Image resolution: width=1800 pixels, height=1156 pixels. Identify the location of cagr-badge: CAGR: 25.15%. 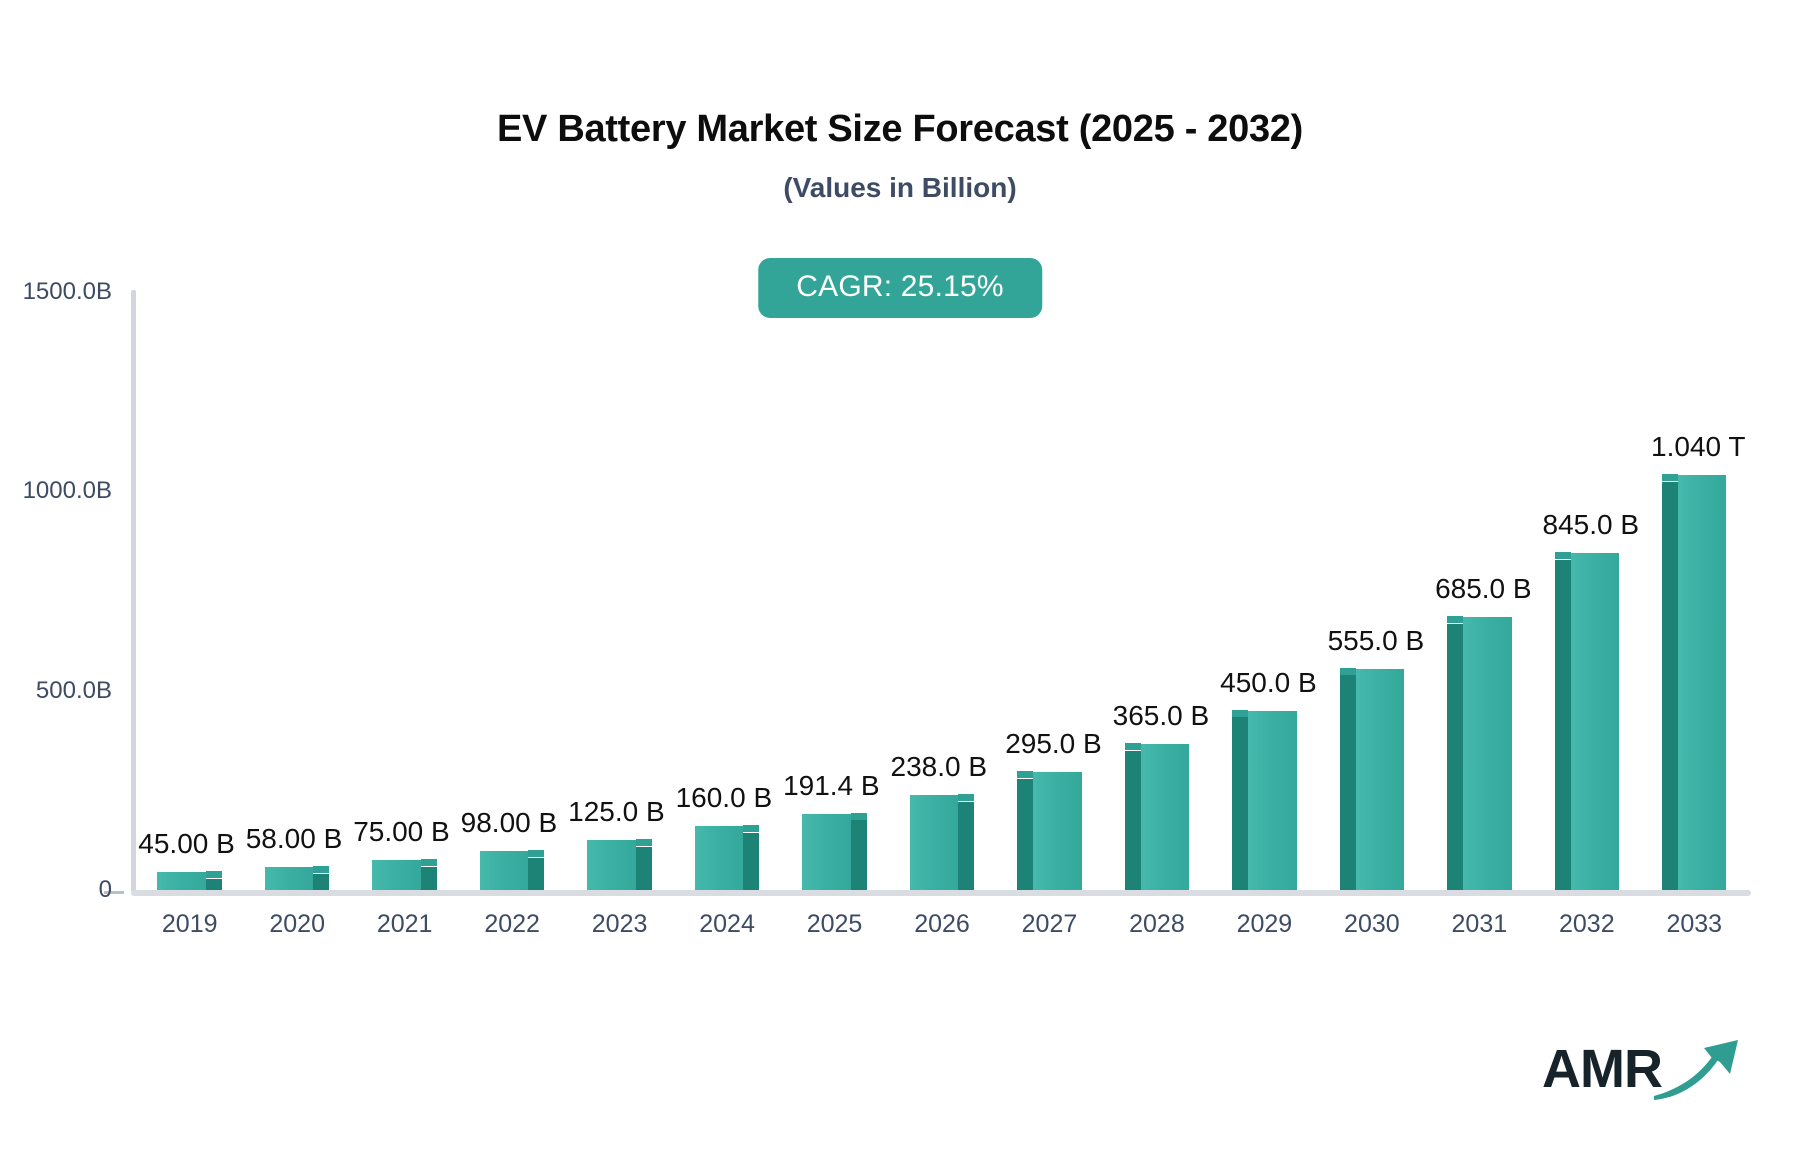
(900, 288).